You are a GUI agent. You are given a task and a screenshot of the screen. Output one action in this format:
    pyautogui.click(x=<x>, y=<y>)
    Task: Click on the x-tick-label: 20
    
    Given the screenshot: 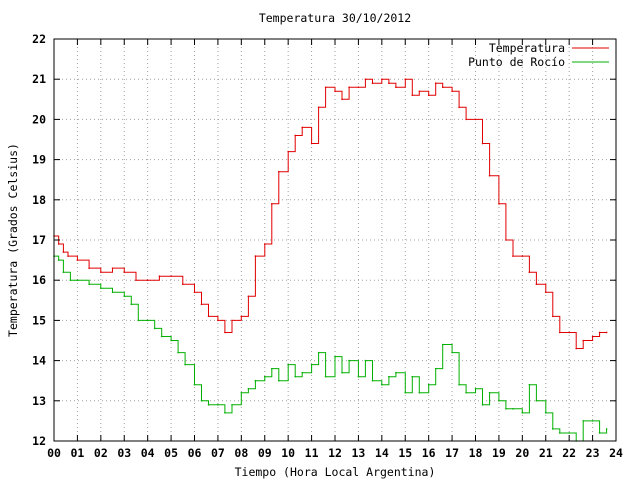 What is the action you would take?
    pyautogui.click(x=522, y=453)
    